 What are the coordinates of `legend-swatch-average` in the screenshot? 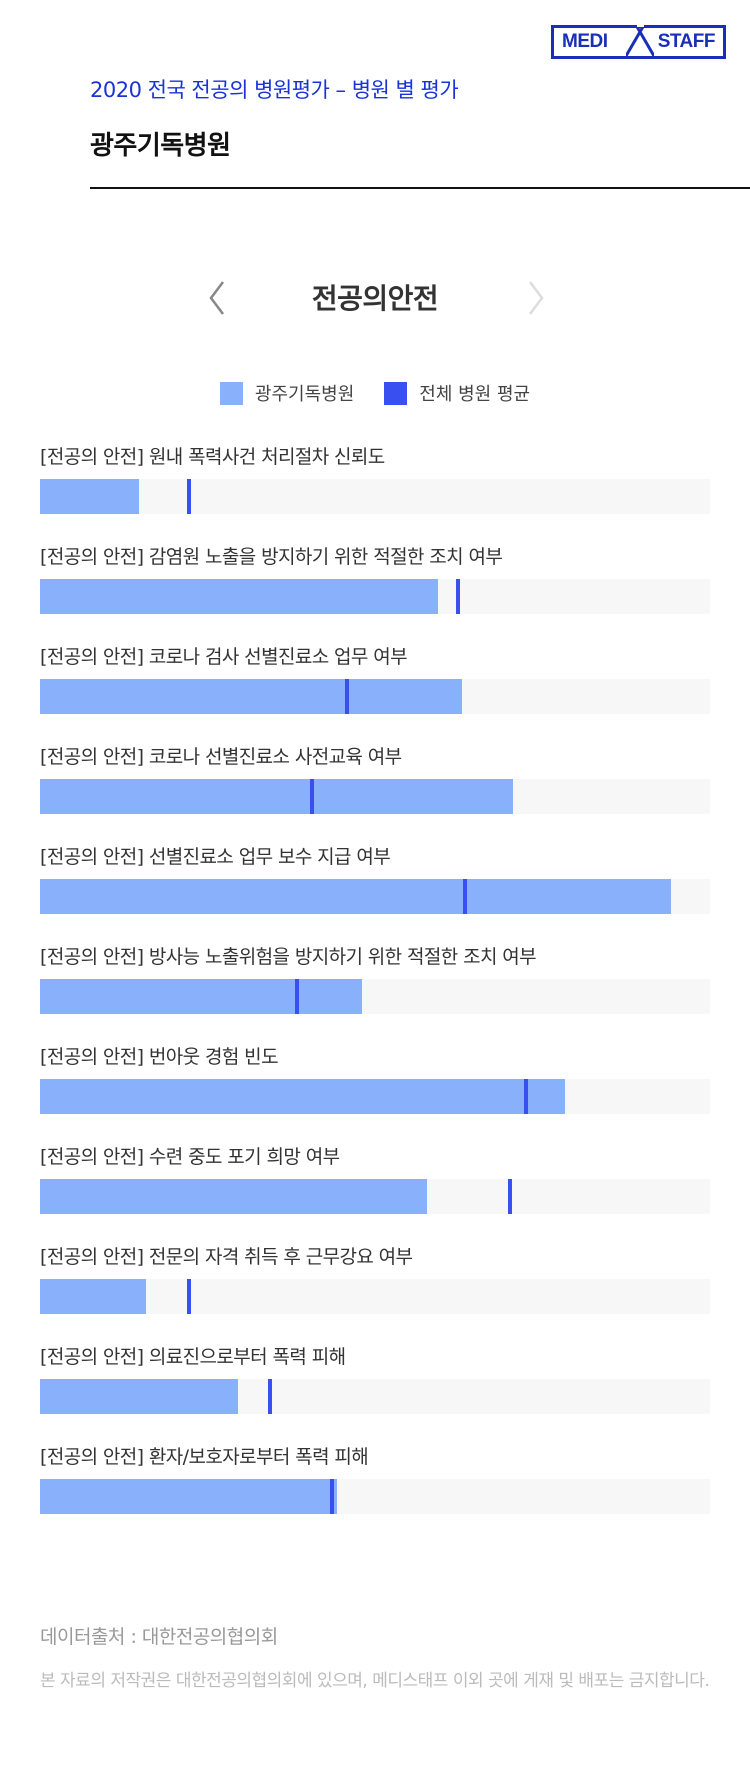 It's located at (396, 393).